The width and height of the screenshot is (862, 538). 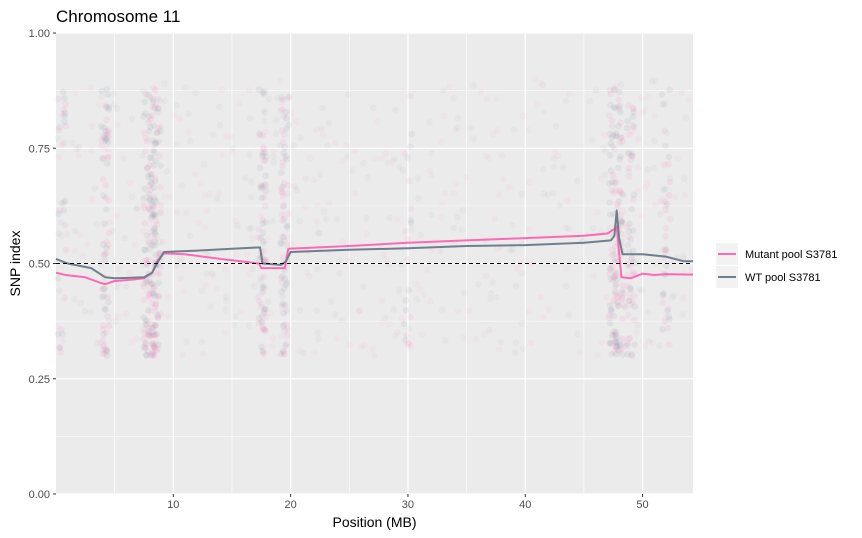 What do you see at coordinates (290, 505) in the screenshot?
I see `x-tick-label: 20` at bounding box center [290, 505].